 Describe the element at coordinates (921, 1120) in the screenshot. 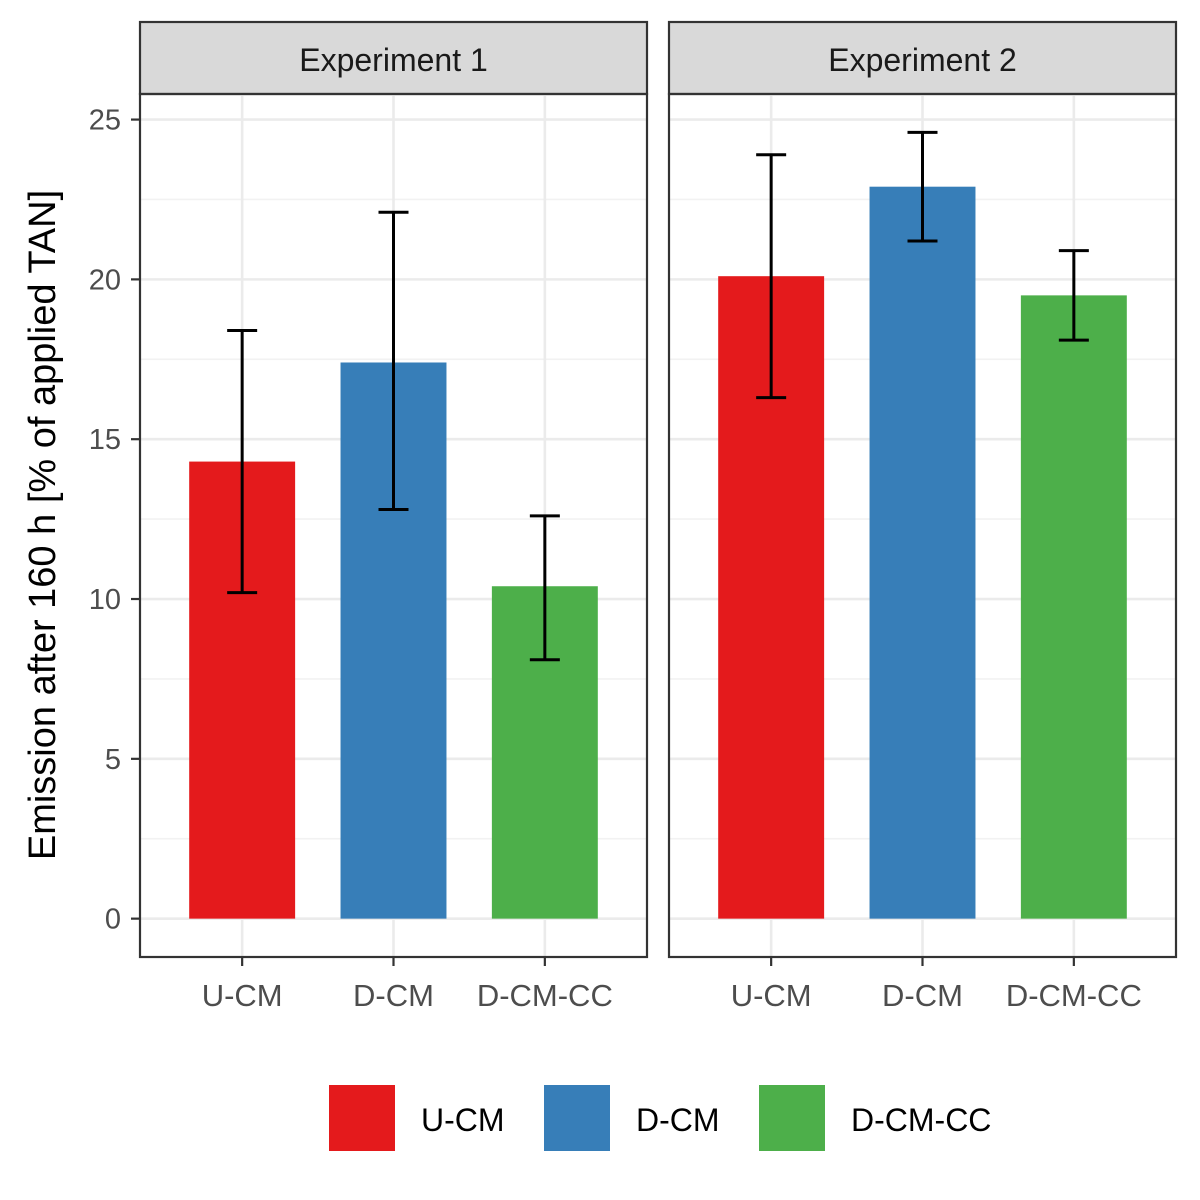

I see `legend-label-d-cm-cc: D-CM-CC` at that location.